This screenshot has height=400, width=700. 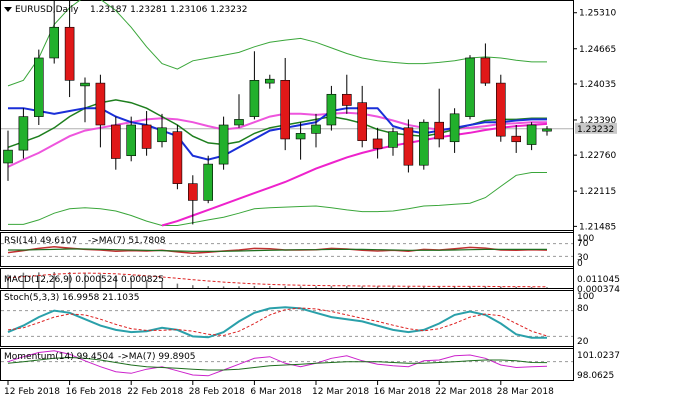 What do you see at coordinates (340, 392) in the screenshot?
I see `date-tick-label: 12 Mar 2018` at bounding box center [340, 392].